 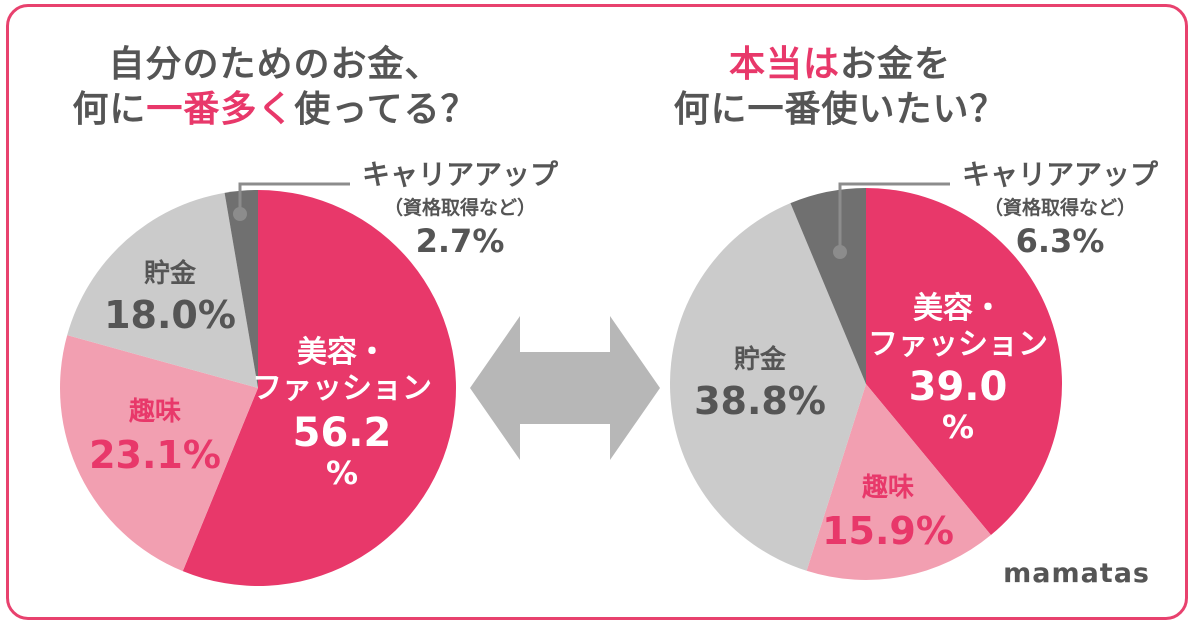 What do you see at coordinates (275, 64) in the screenshot?
I see `left-title-line1: 自分のためのお金、` at bounding box center [275, 64].